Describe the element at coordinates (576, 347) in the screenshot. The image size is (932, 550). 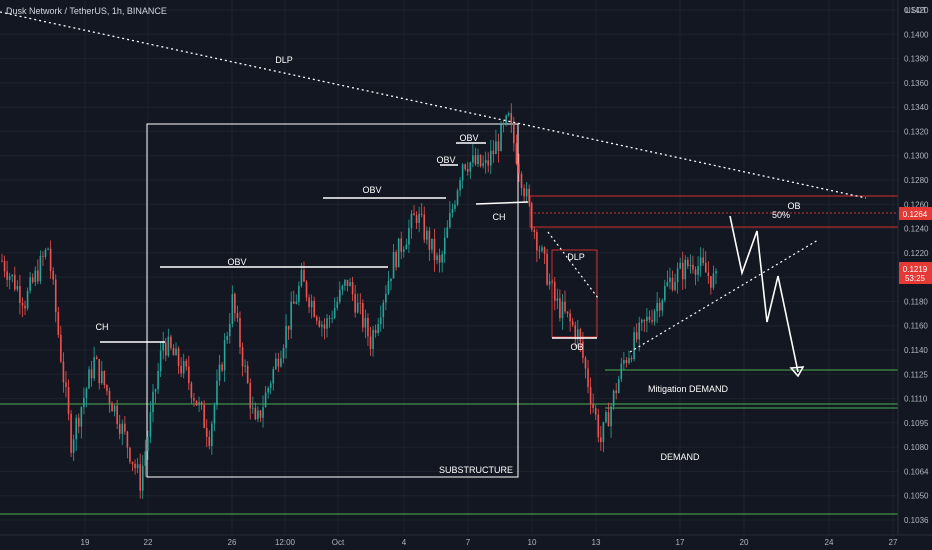
I see `ob-low-label: OB` at that location.